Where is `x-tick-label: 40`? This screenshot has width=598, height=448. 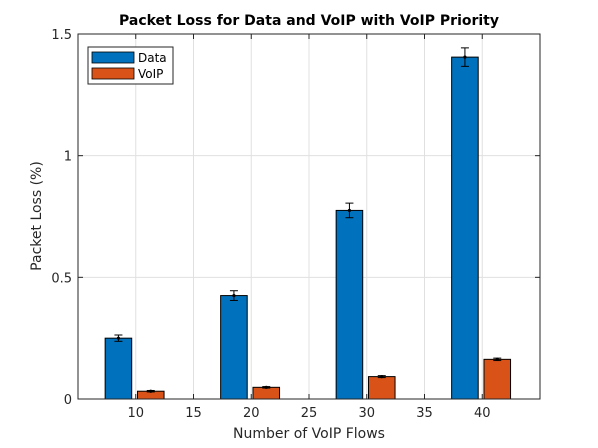 x-tick-label: 40 is located at coordinates (482, 413).